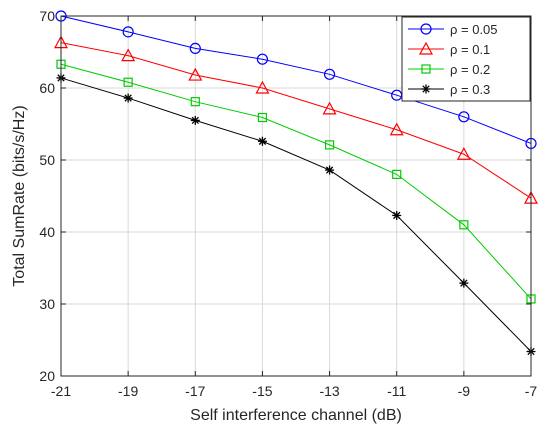 The image size is (550, 438). I want to click on y-tick-label: 30, so click(47, 304).